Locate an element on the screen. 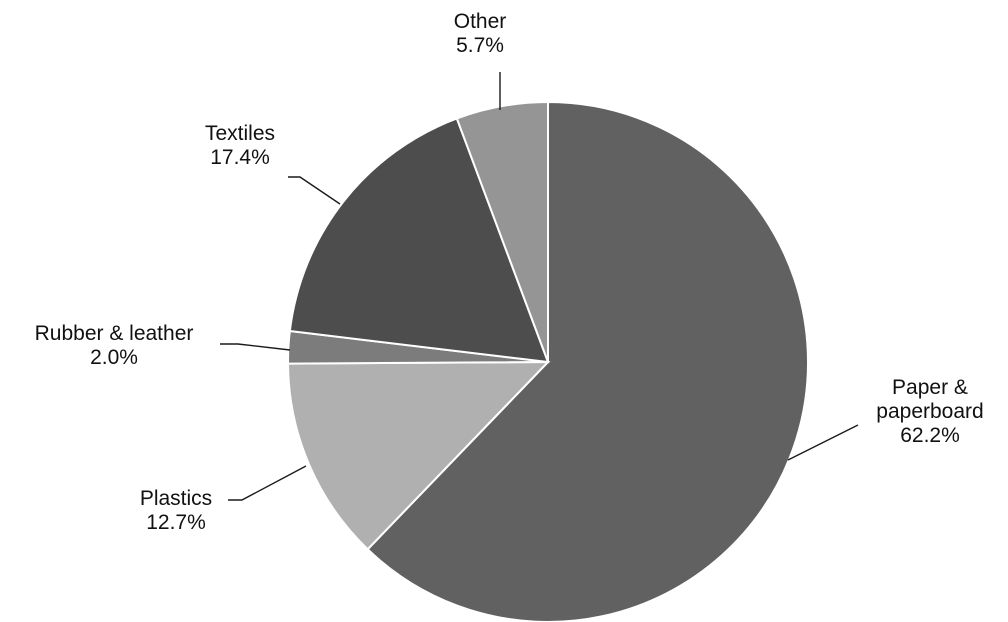 The image size is (1008, 622). slice-label-paper-and-paperboard: Paper & paperboard 62.2% is located at coordinates (929, 411).